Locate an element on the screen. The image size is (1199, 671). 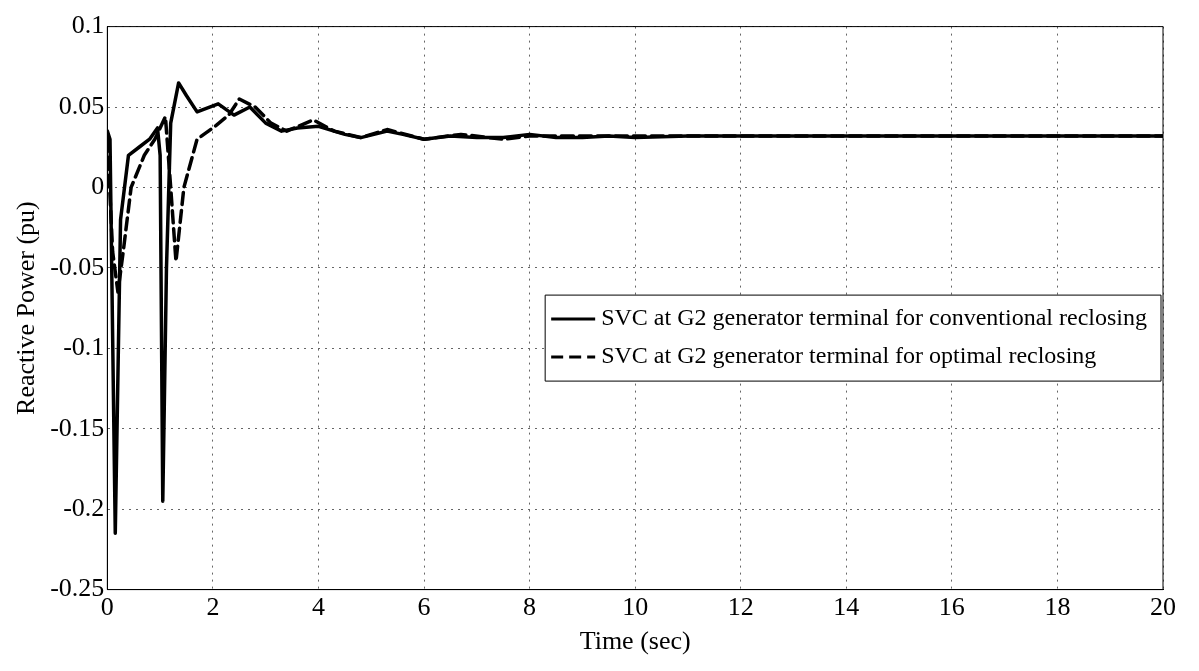
x-tick-label: 2 is located at coordinates (213, 607).